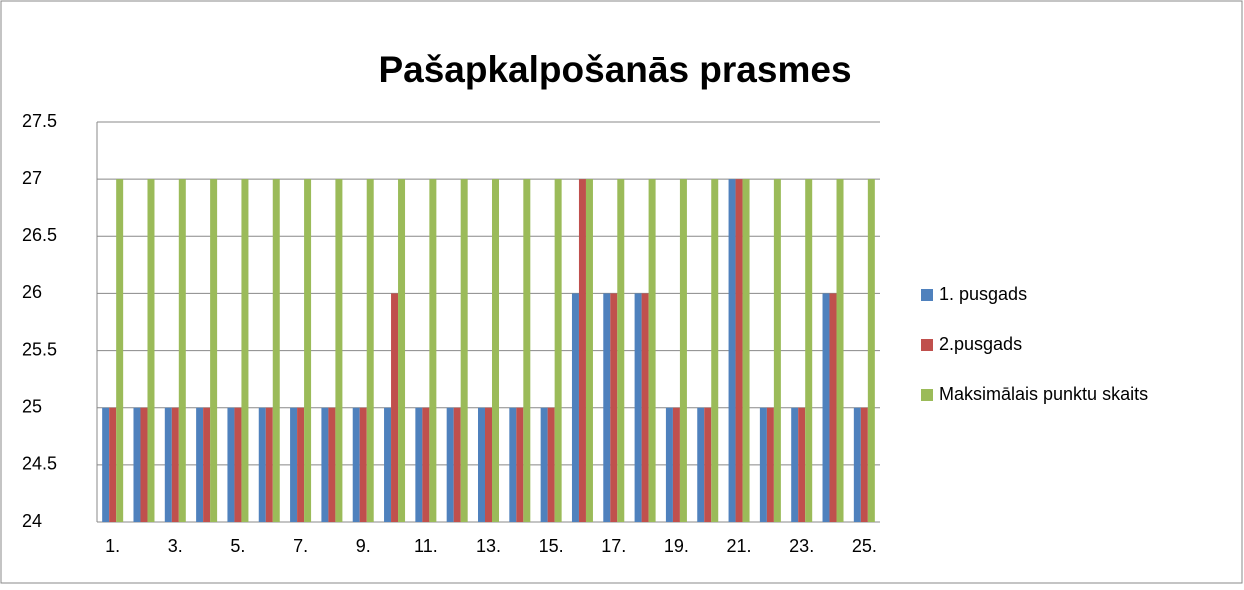  What do you see at coordinates (676, 546) in the screenshot?
I see `x-tick-label: 19.` at bounding box center [676, 546].